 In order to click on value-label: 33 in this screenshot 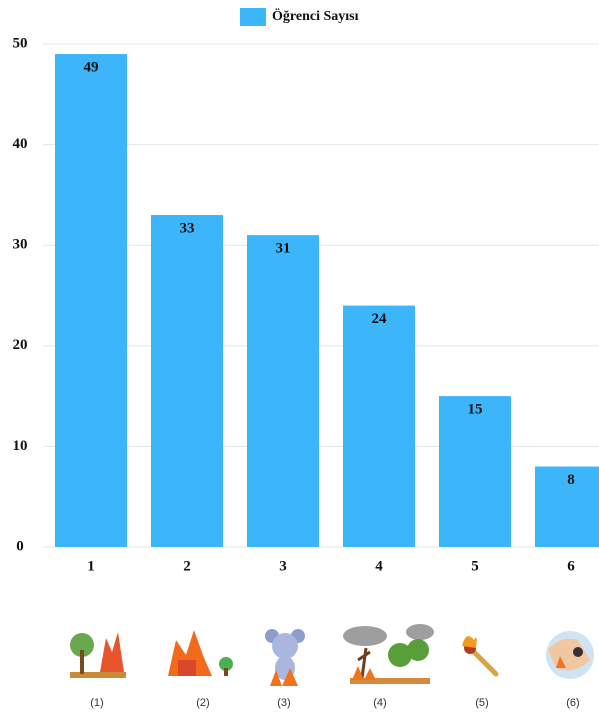, I will do `click(187, 228)`.